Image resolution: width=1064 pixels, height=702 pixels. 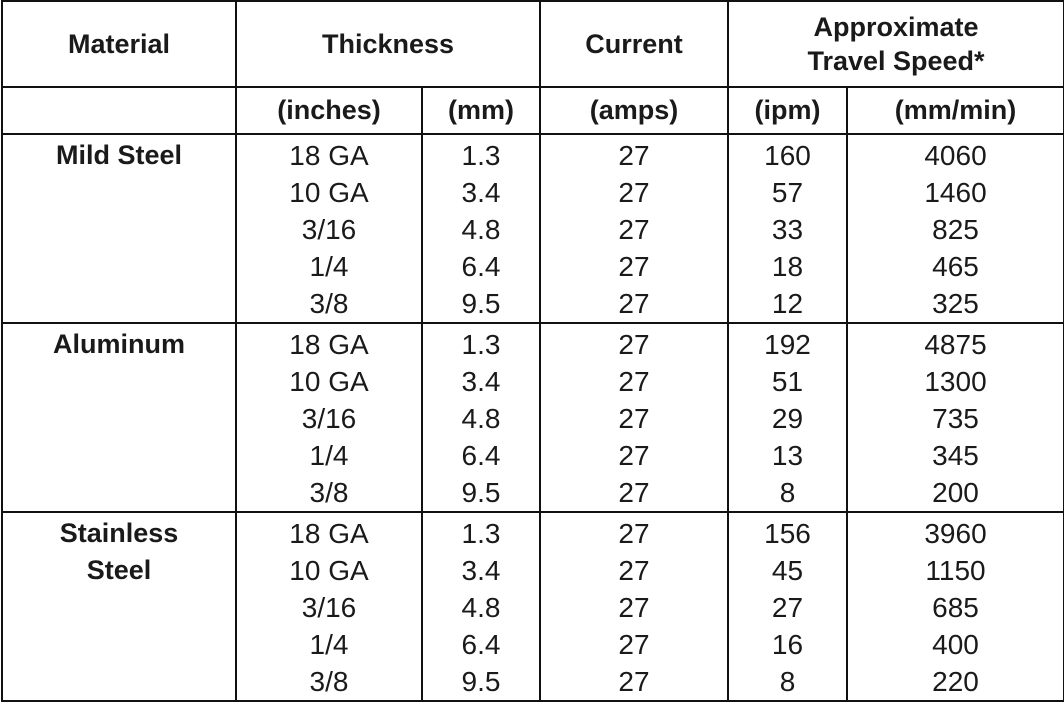 I want to click on header-line: Approximate, so click(x=896, y=27).